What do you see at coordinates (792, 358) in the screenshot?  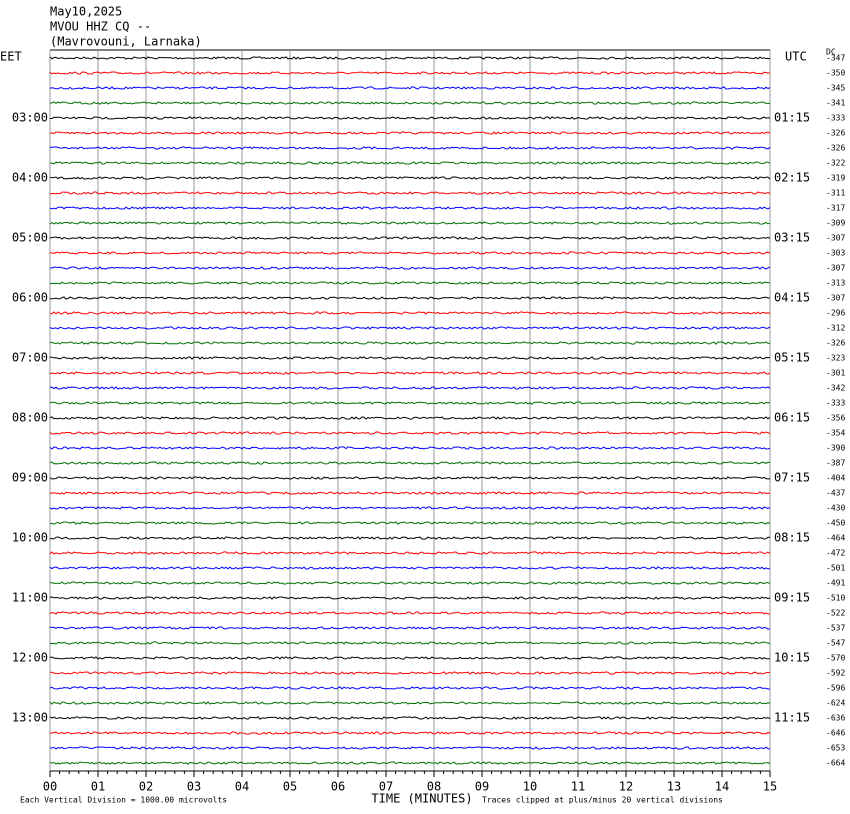 I see `right-time-label: 05:15` at bounding box center [792, 358].